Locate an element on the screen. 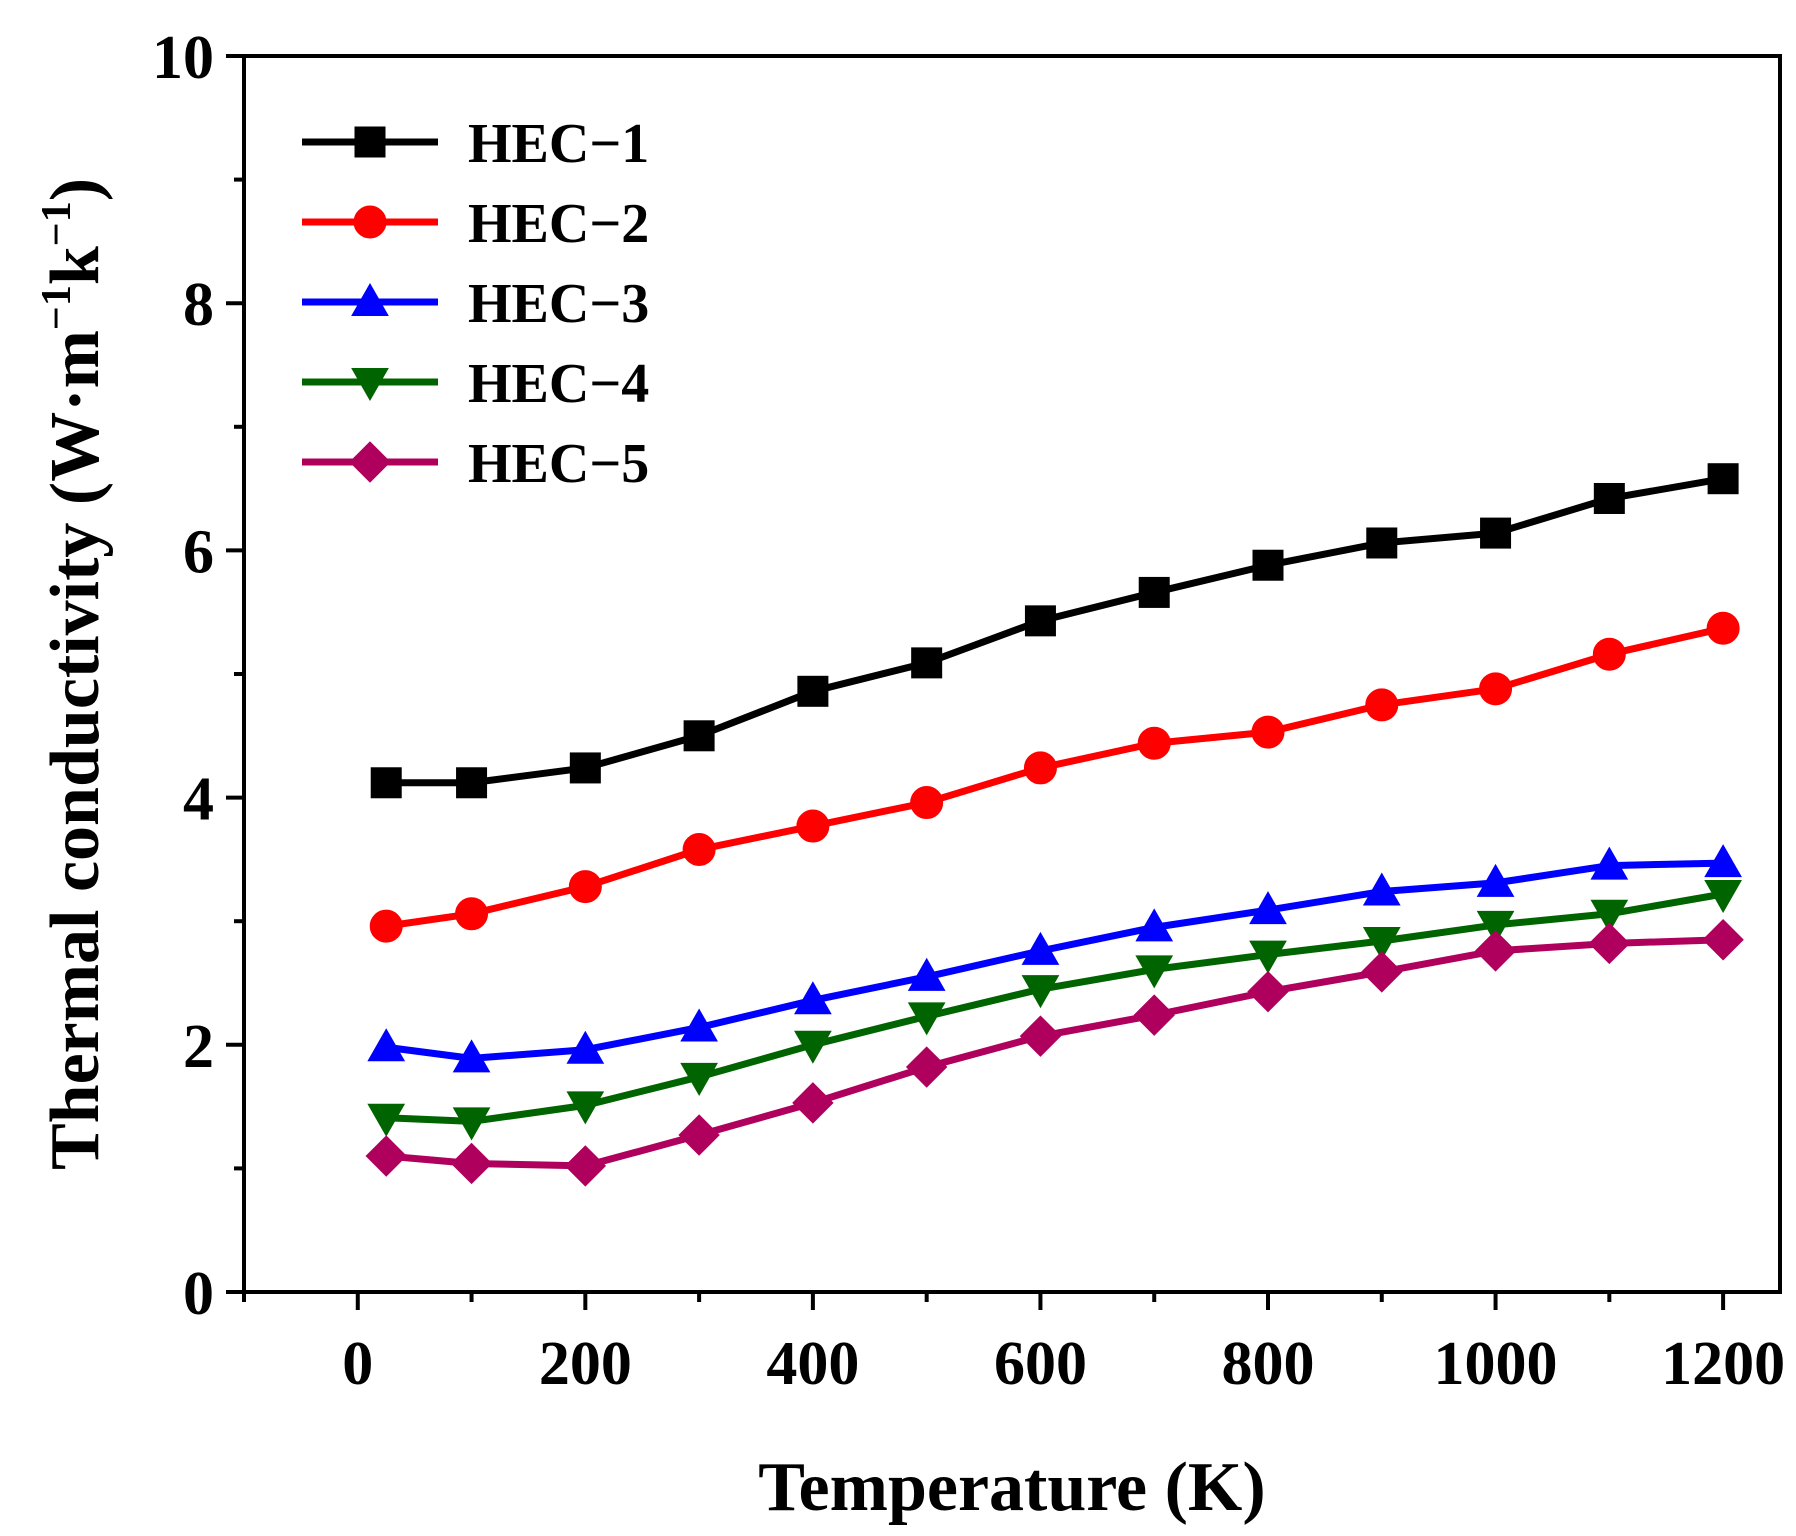 The image size is (1796, 1536). legend-label: HEC−1 is located at coordinates (558, 144).